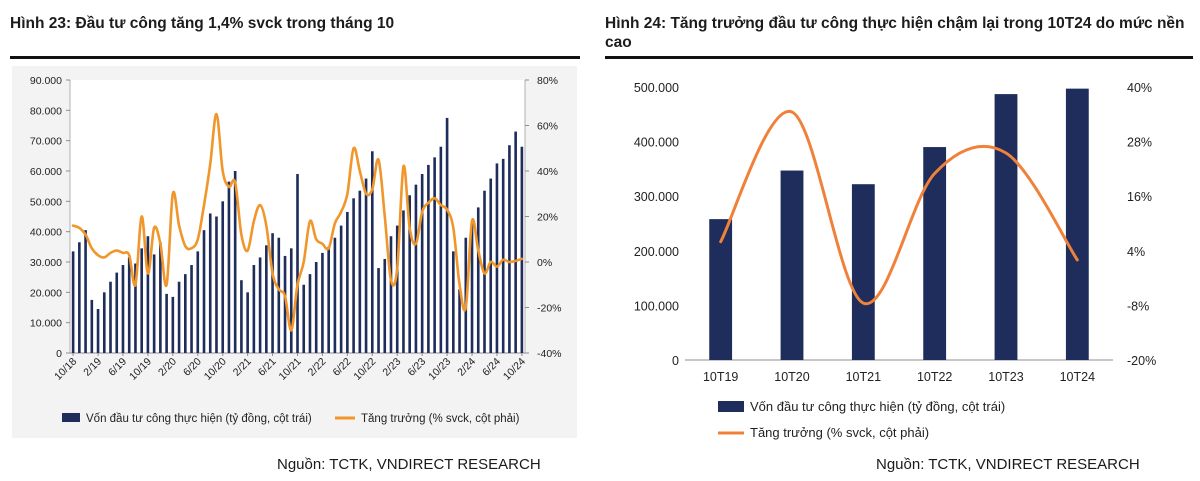  What do you see at coordinates (185, 313) in the screenshot?
I see `bar-4/20` at bounding box center [185, 313].